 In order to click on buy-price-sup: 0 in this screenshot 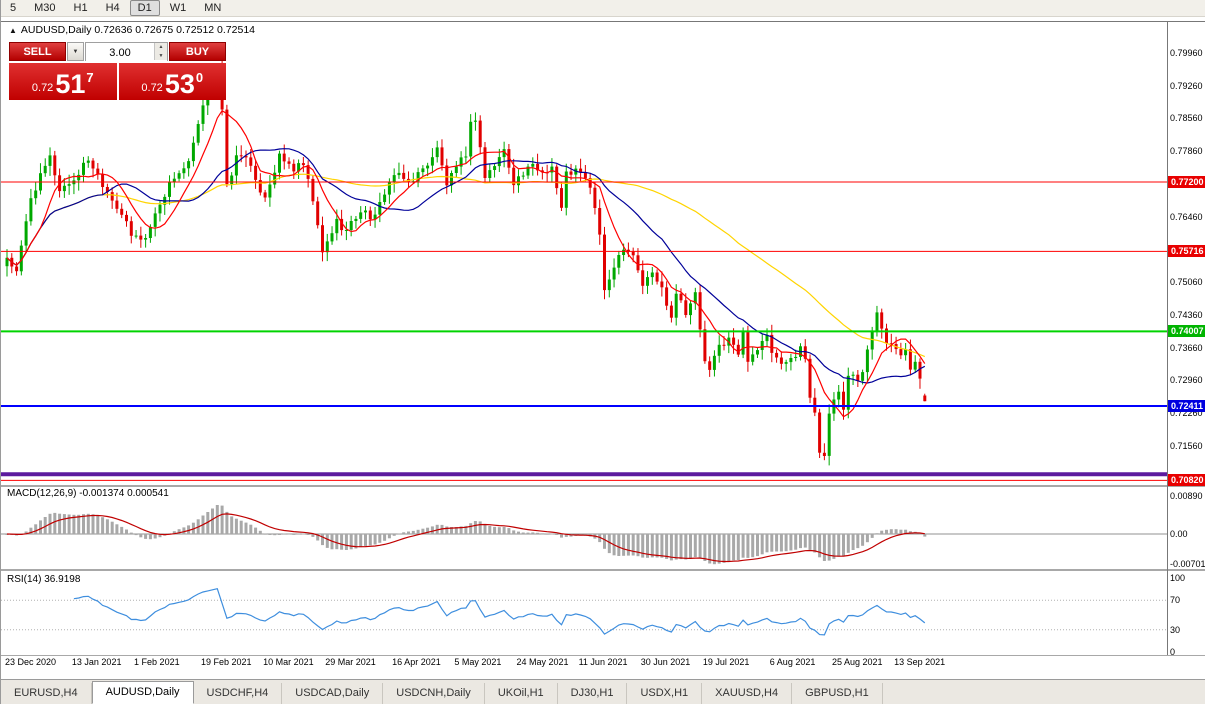, I will do `click(199, 77)`.